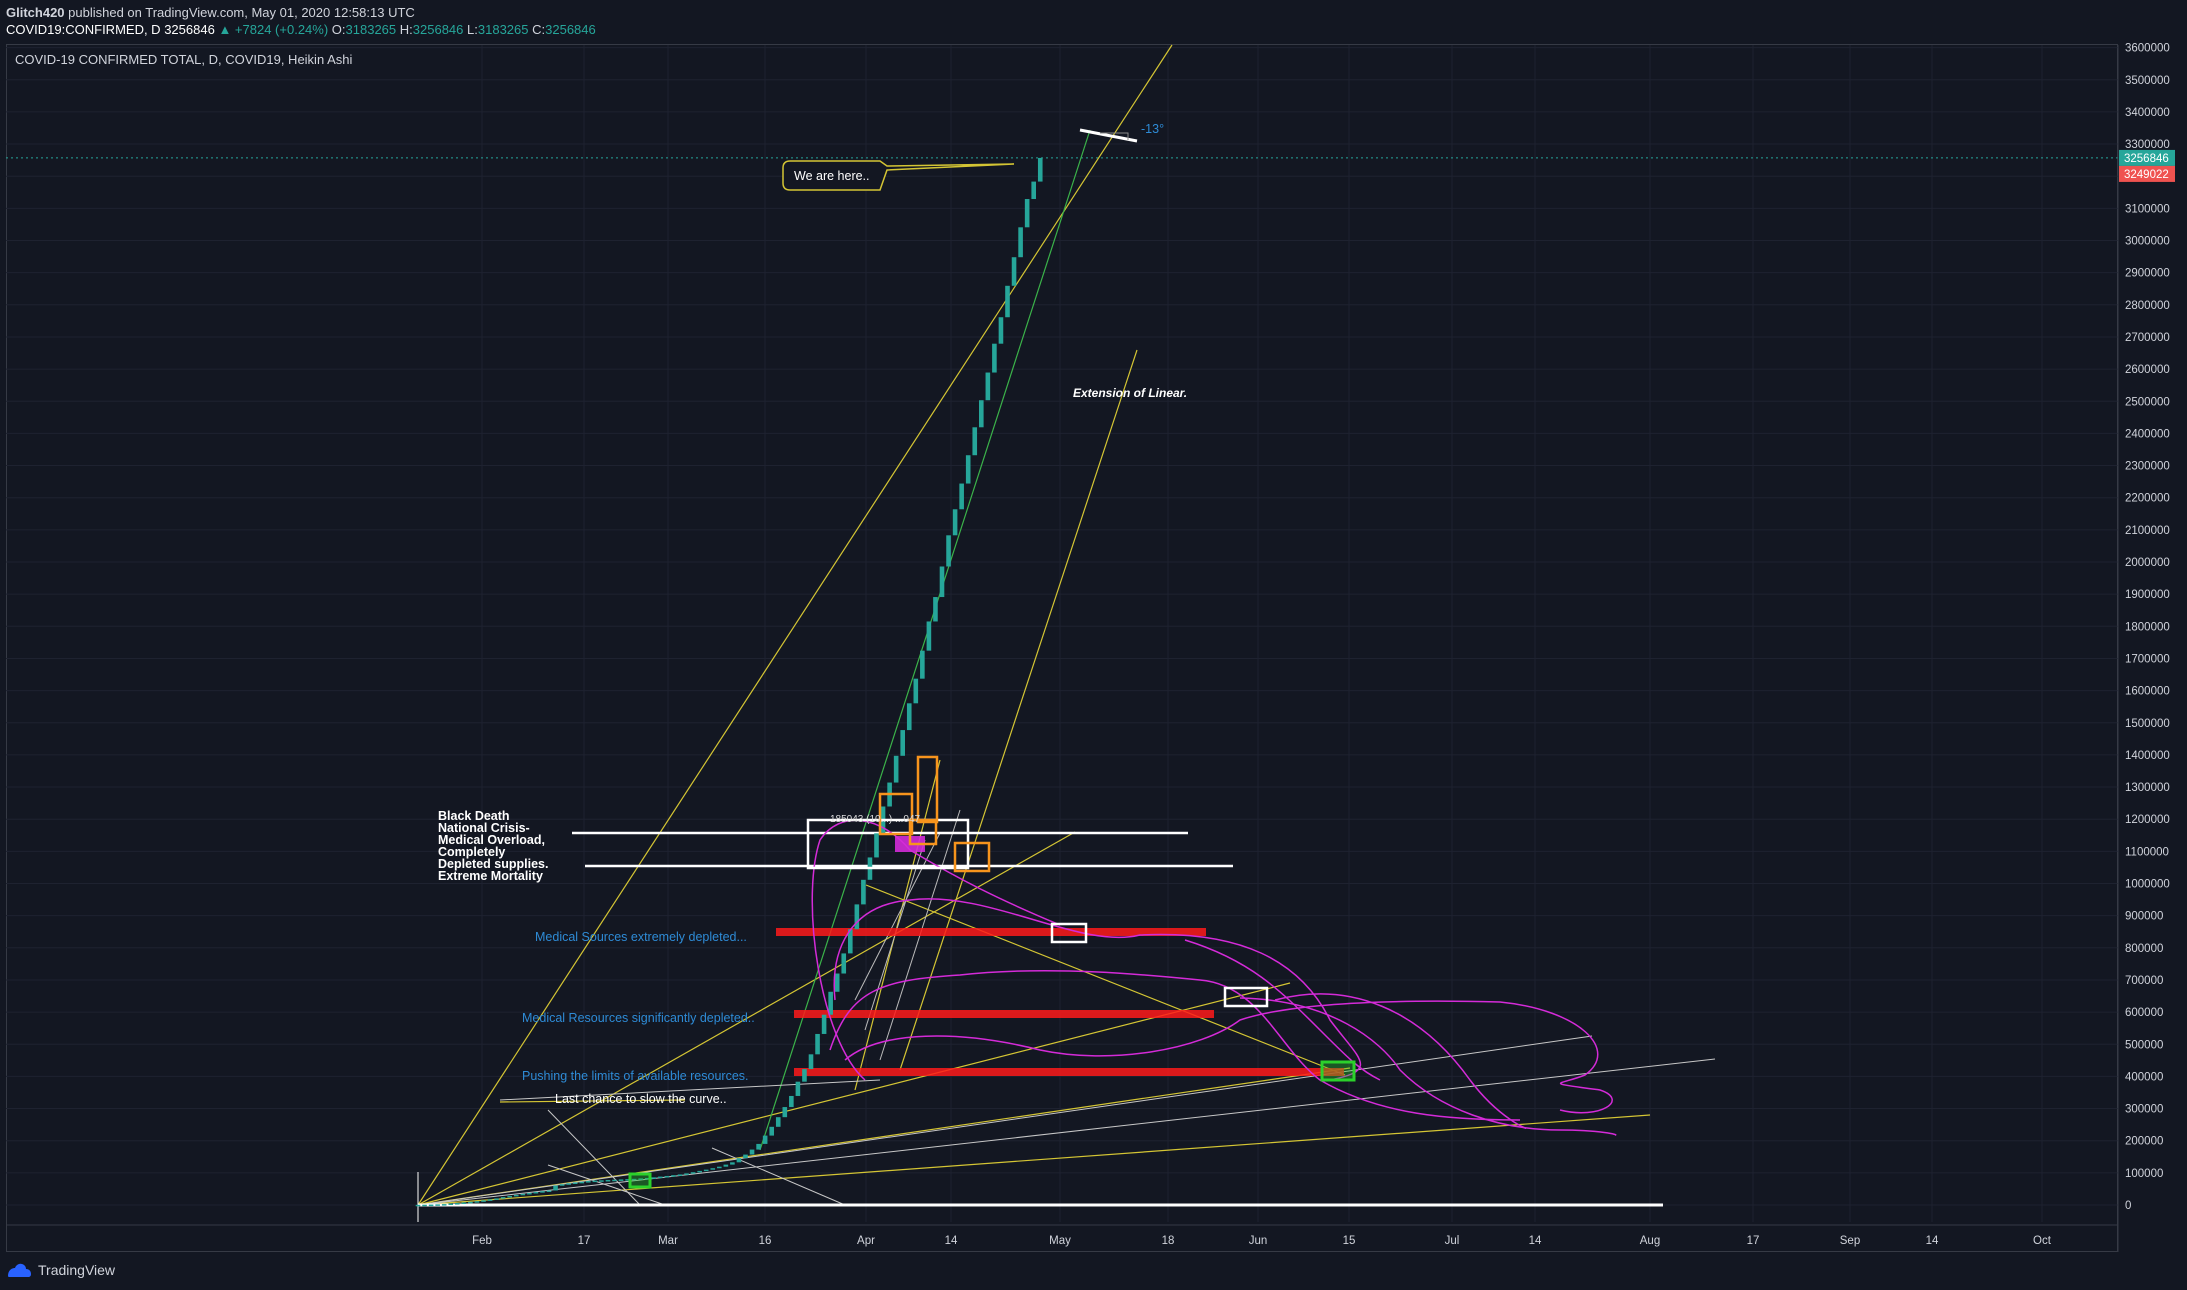  What do you see at coordinates (2147, 173) in the screenshot?
I see `prev-close-tag` at bounding box center [2147, 173].